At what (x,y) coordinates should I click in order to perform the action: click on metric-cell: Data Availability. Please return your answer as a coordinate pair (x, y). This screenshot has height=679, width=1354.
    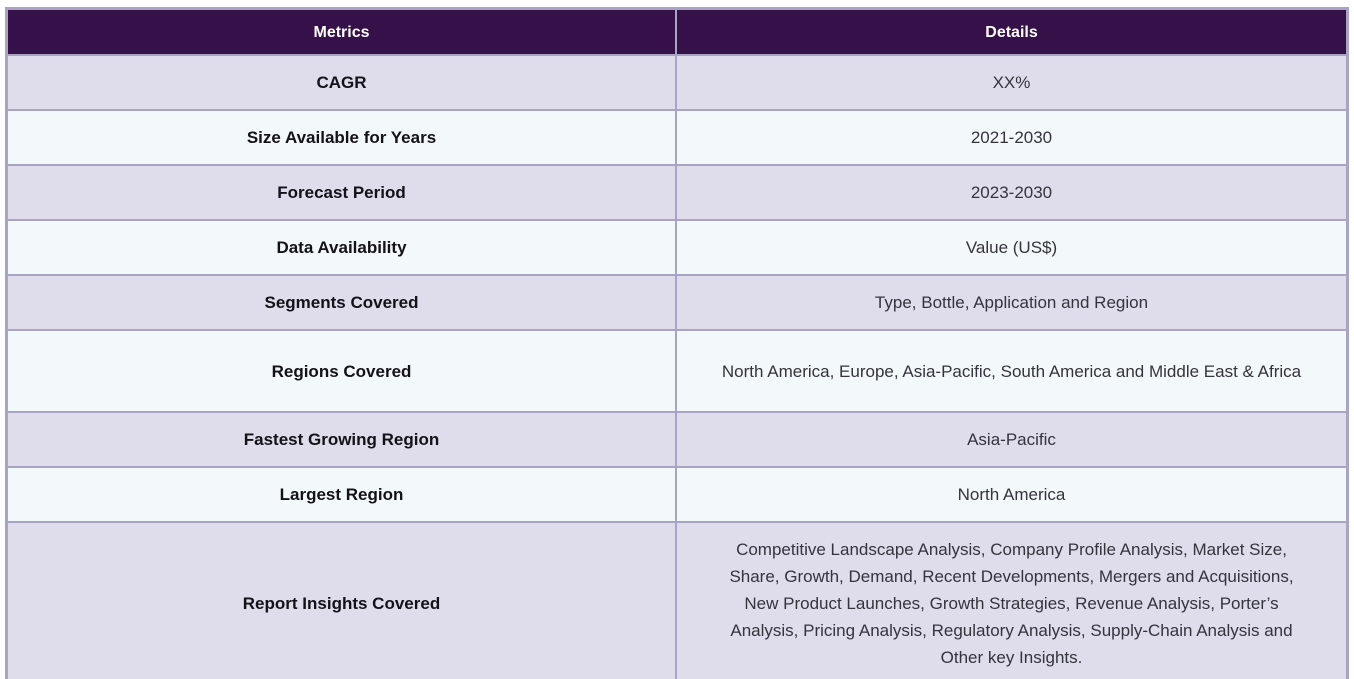
    Looking at the image, I should click on (342, 247).